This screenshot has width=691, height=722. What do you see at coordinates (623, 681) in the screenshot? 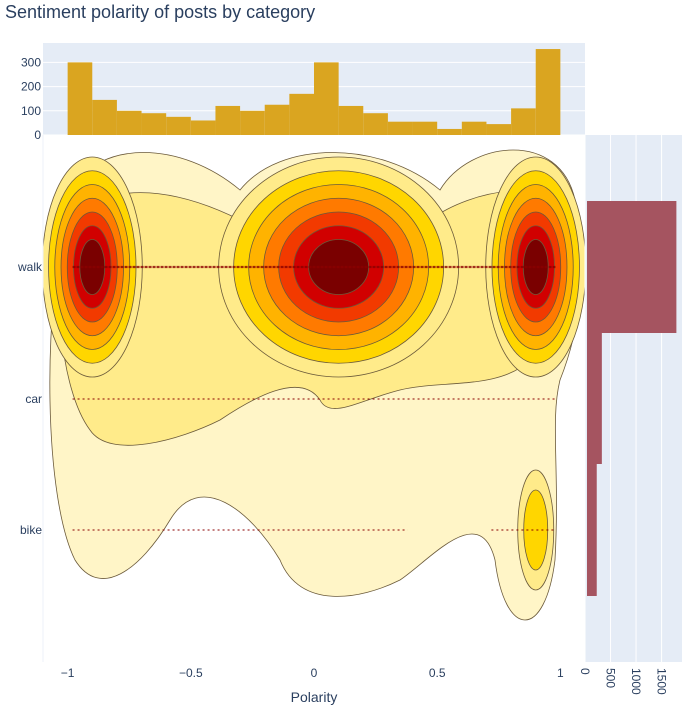
I see `right-histogram-x-ticks: 0 500 1000 1500` at bounding box center [623, 681].